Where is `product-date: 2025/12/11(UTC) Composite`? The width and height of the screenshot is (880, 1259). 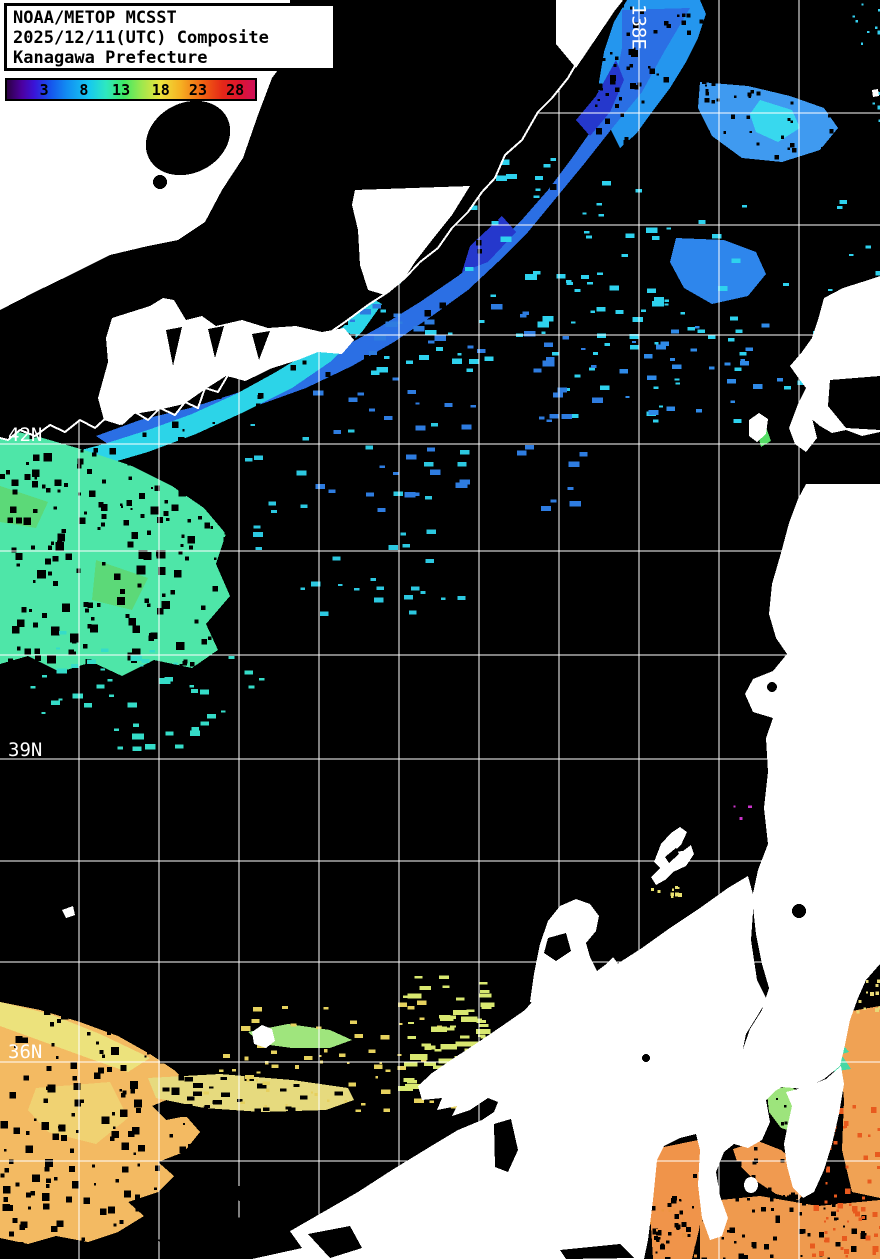
product-date: 2025/12/11(UTC) Composite is located at coordinates (141, 38).